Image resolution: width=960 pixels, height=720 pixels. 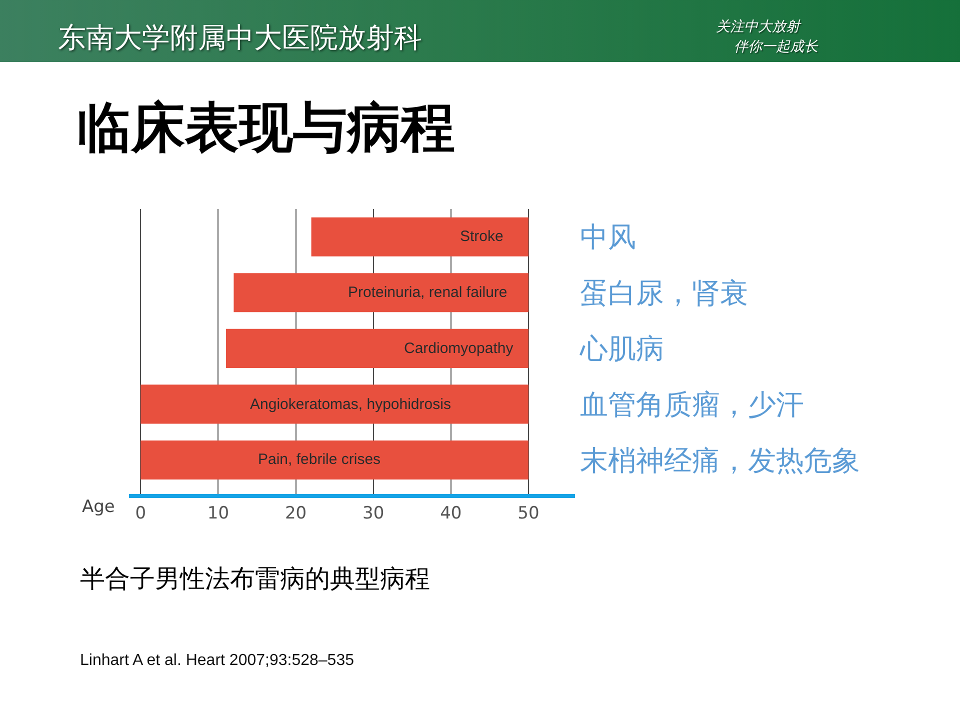 I want to click on text: 关注中大放射, so click(x=758, y=27).